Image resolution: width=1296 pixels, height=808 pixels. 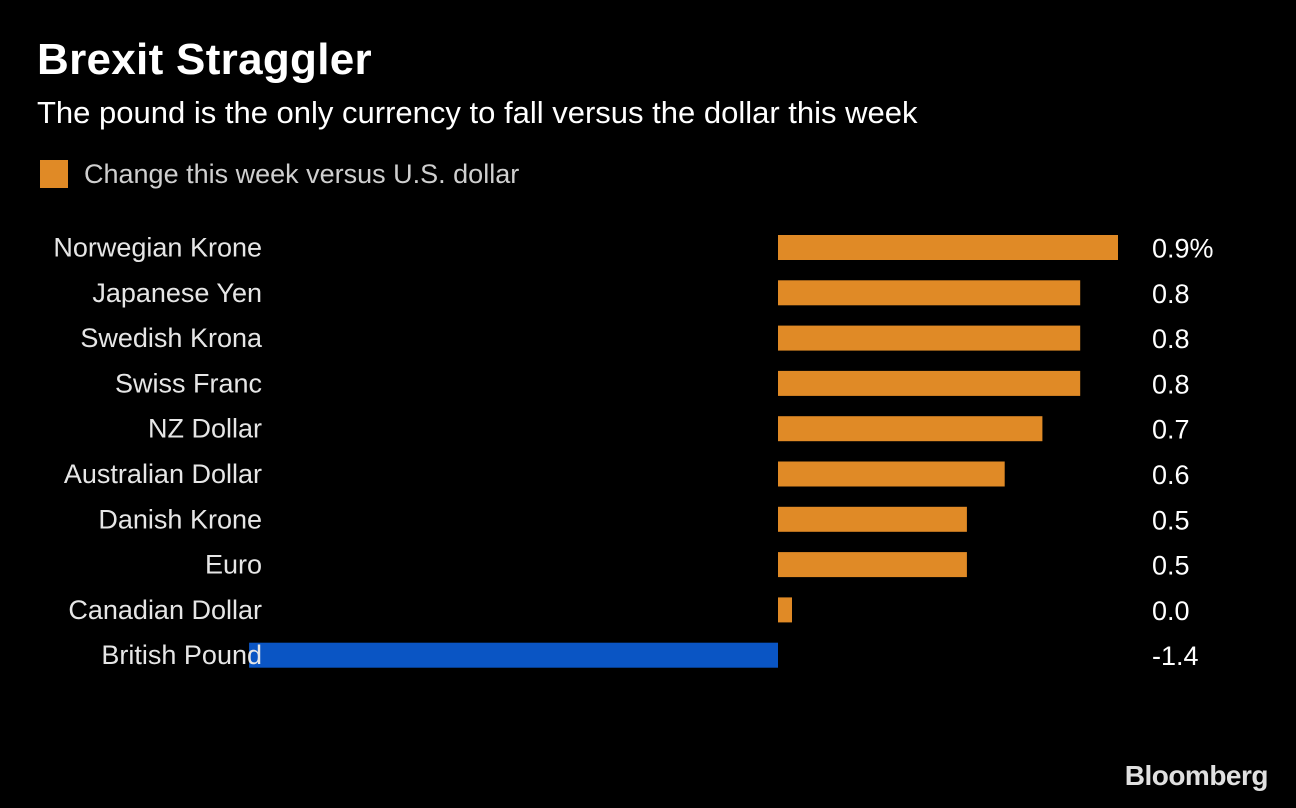 I want to click on value-label: 0.9%, so click(x=1183, y=249).